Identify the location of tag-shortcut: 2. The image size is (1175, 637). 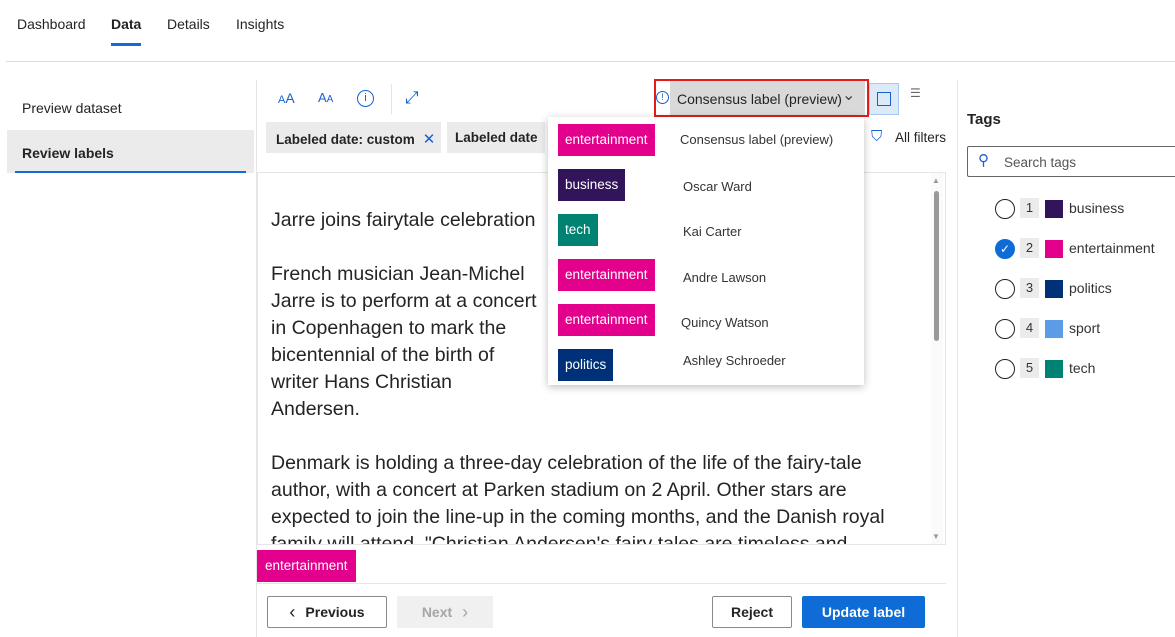
(1029, 248).